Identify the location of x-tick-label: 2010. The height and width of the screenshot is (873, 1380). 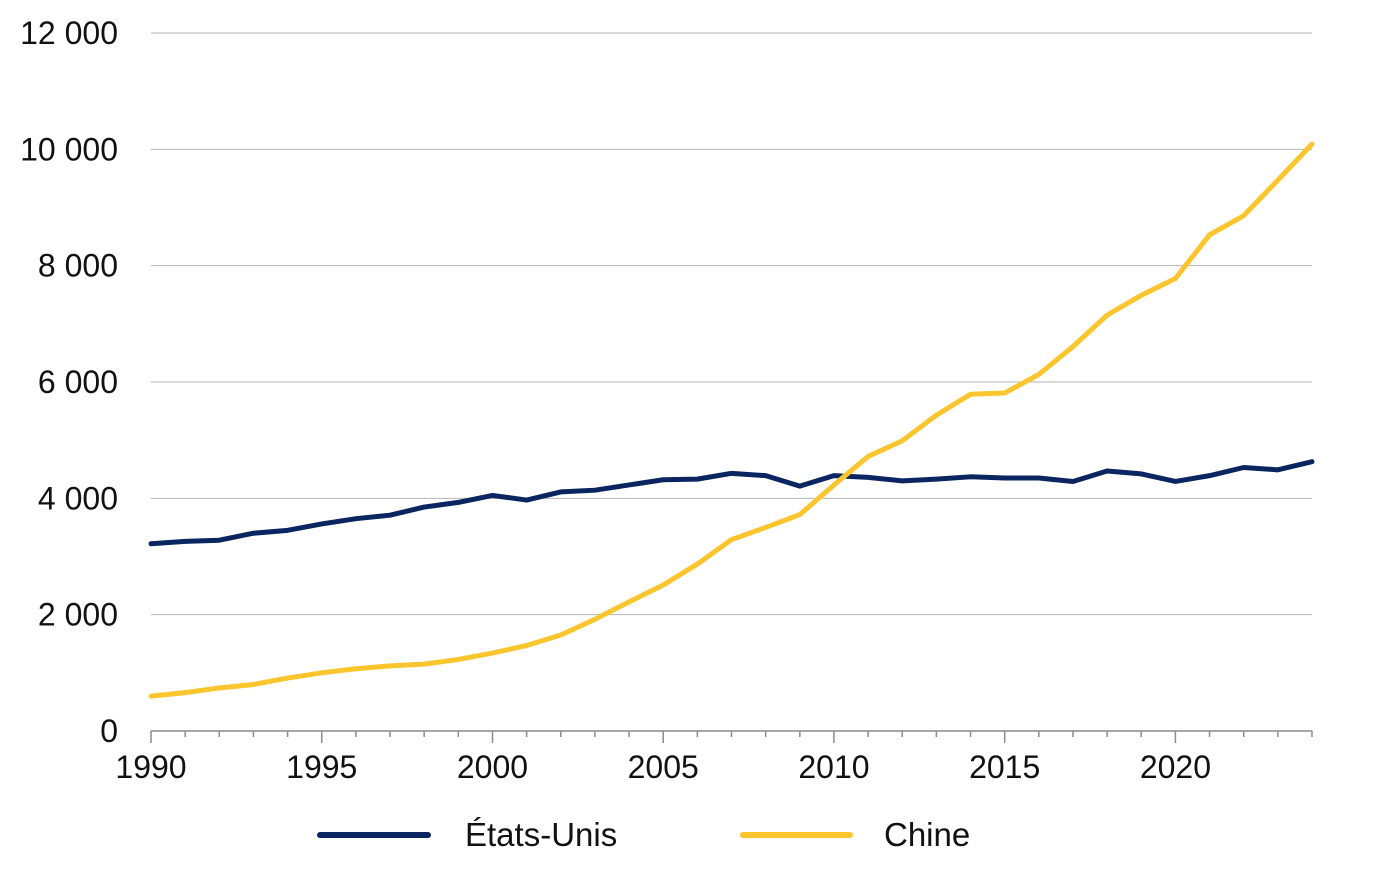
(833, 767).